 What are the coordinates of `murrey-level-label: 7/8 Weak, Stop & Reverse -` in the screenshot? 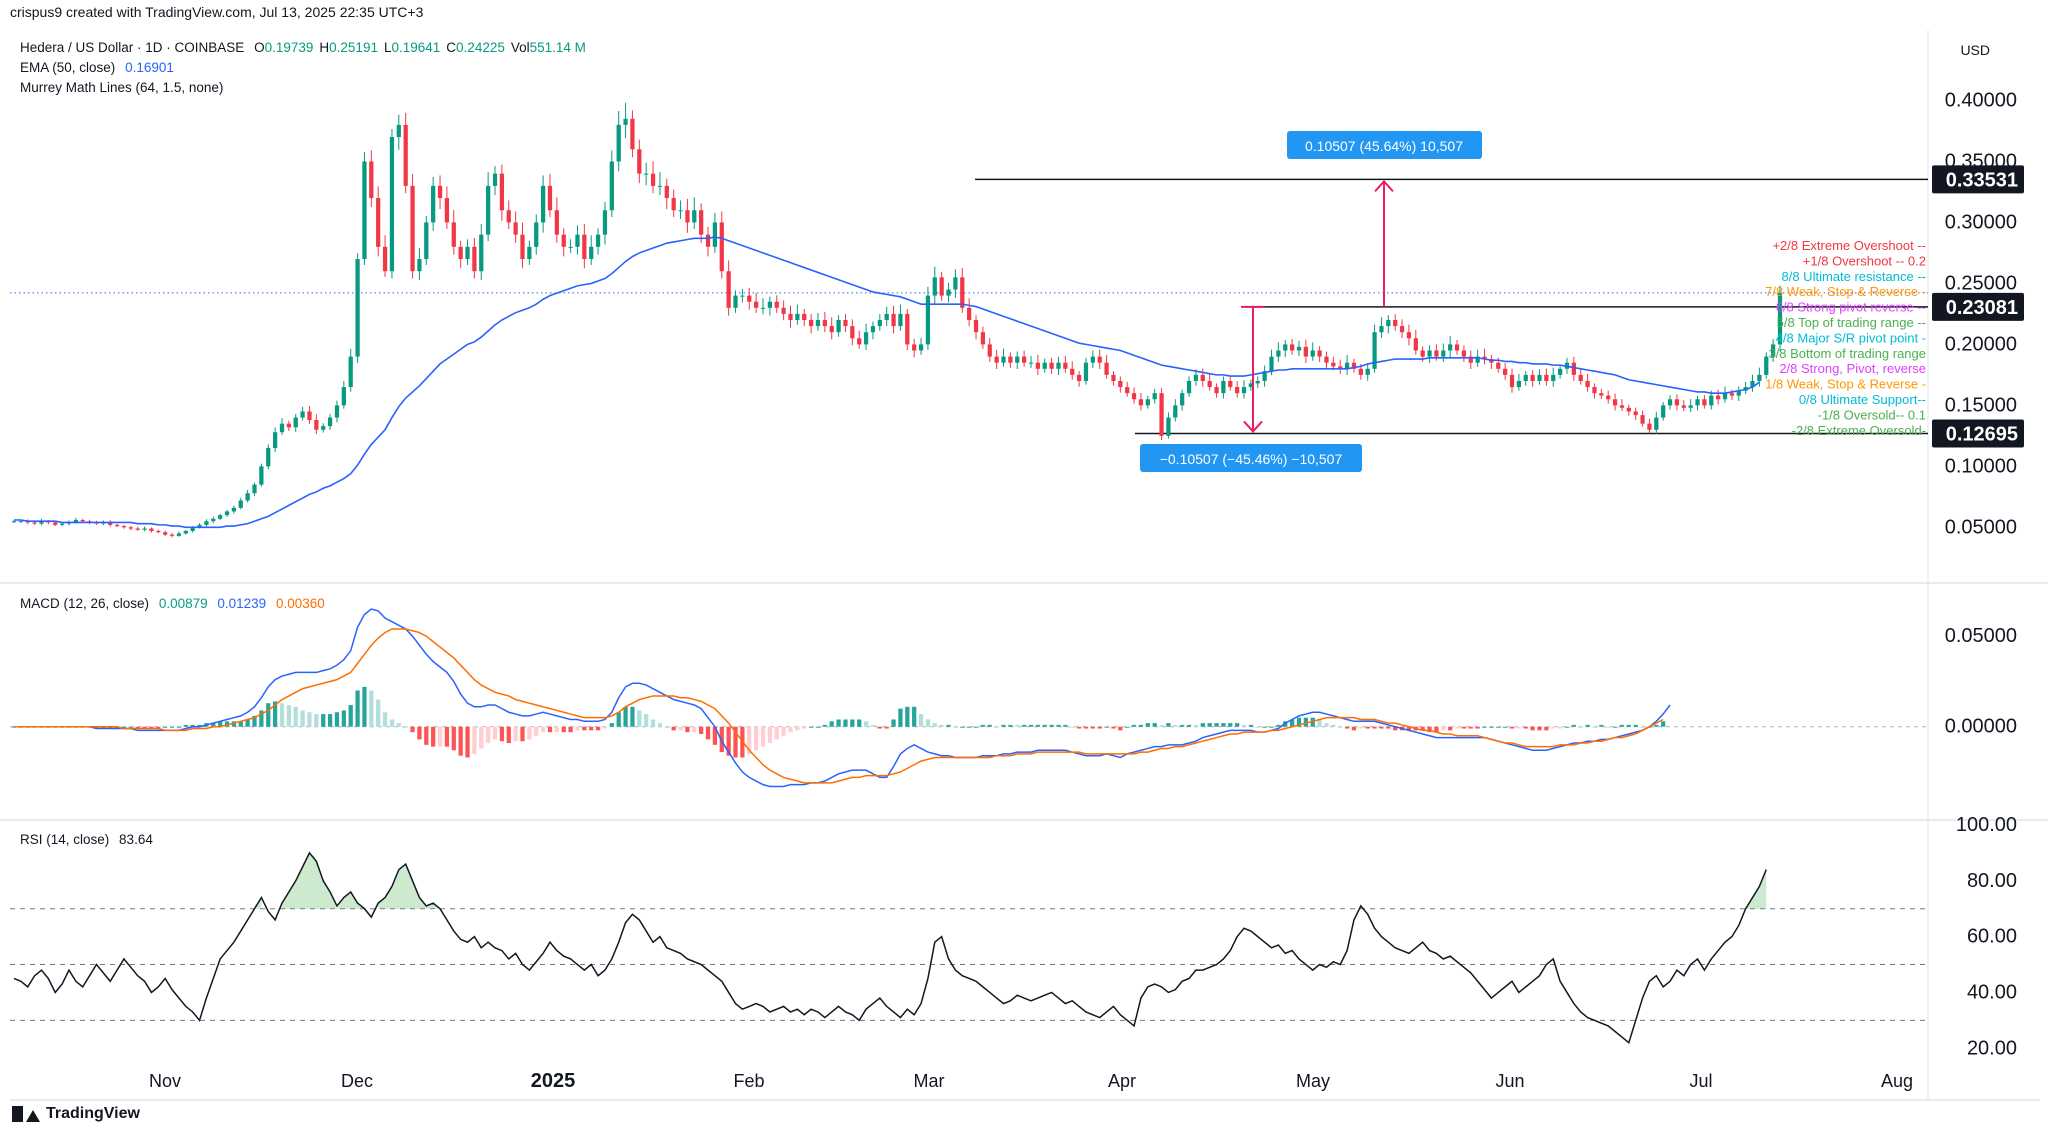 It's located at (1845, 291).